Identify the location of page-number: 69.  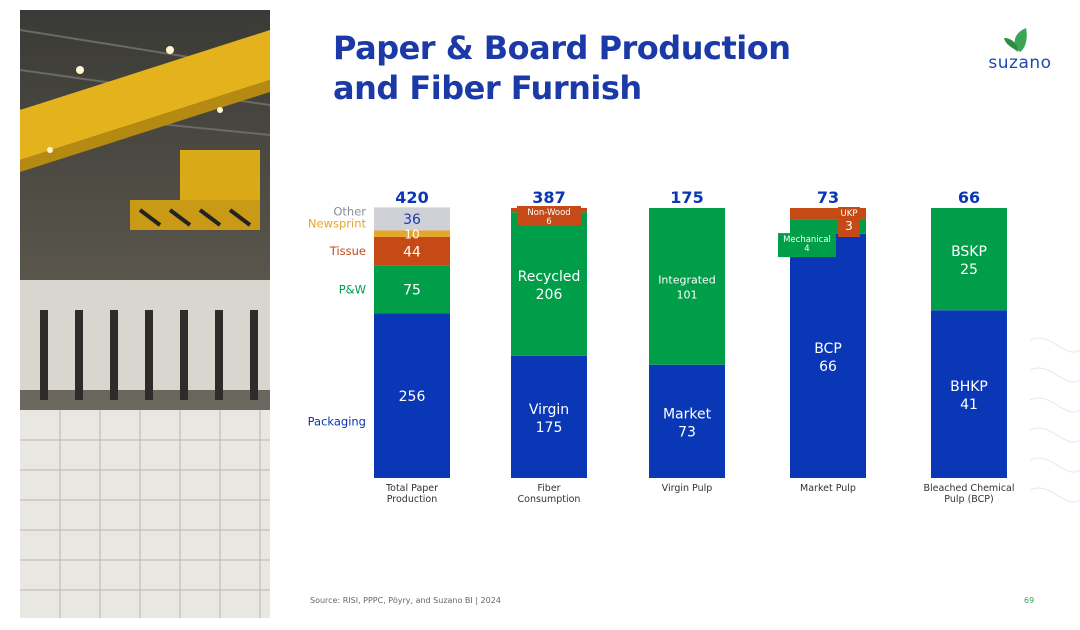
(1029, 600).